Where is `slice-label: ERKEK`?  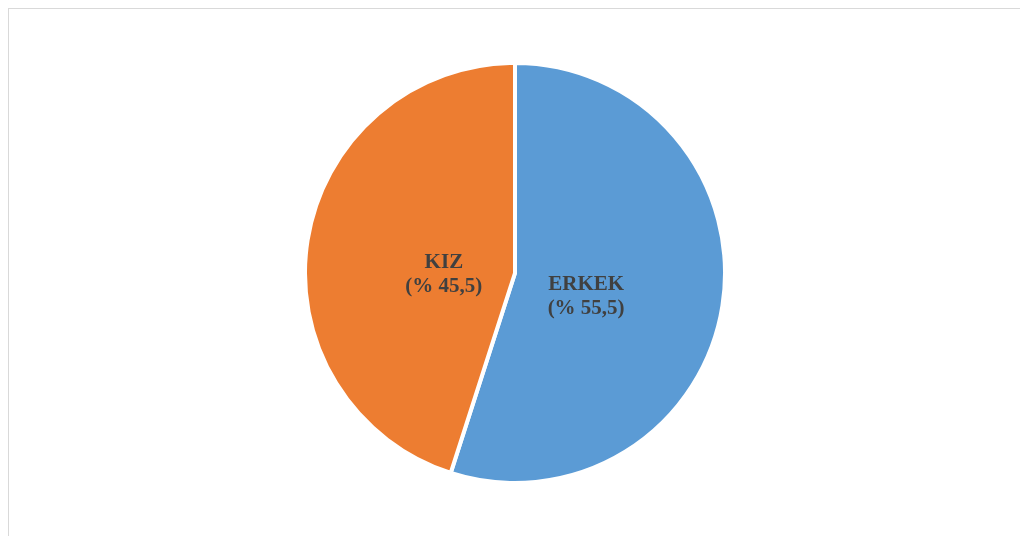 slice-label: ERKEK is located at coordinates (586, 283).